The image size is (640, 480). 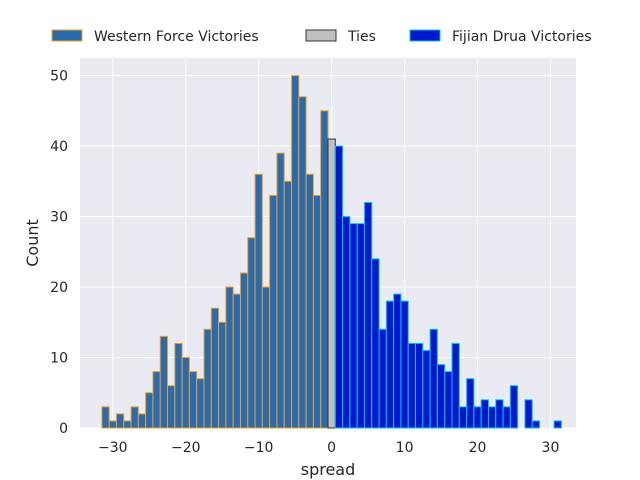 What do you see at coordinates (113, 448) in the screenshot?
I see `x-tick-label: −30` at bounding box center [113, 448].